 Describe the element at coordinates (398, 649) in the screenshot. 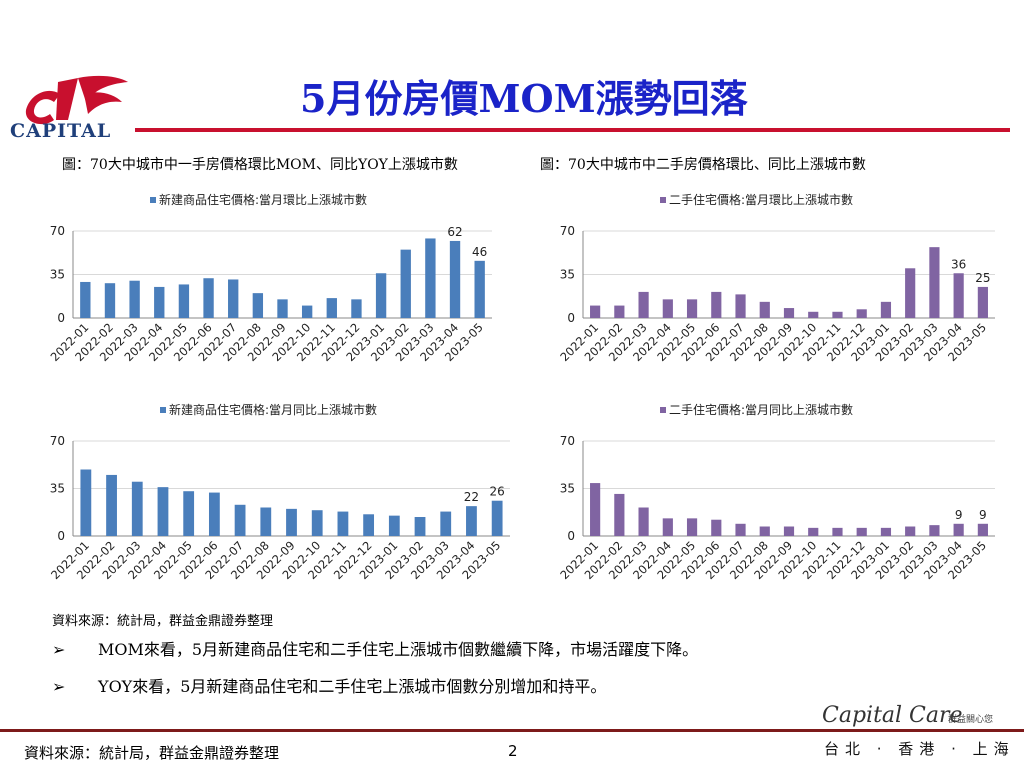

I see `bullet-mom-text: MOM來看，5月新建商品住宅和二手住宅上漲城市個數繼續下降，市場活躍度下降。` at that location.